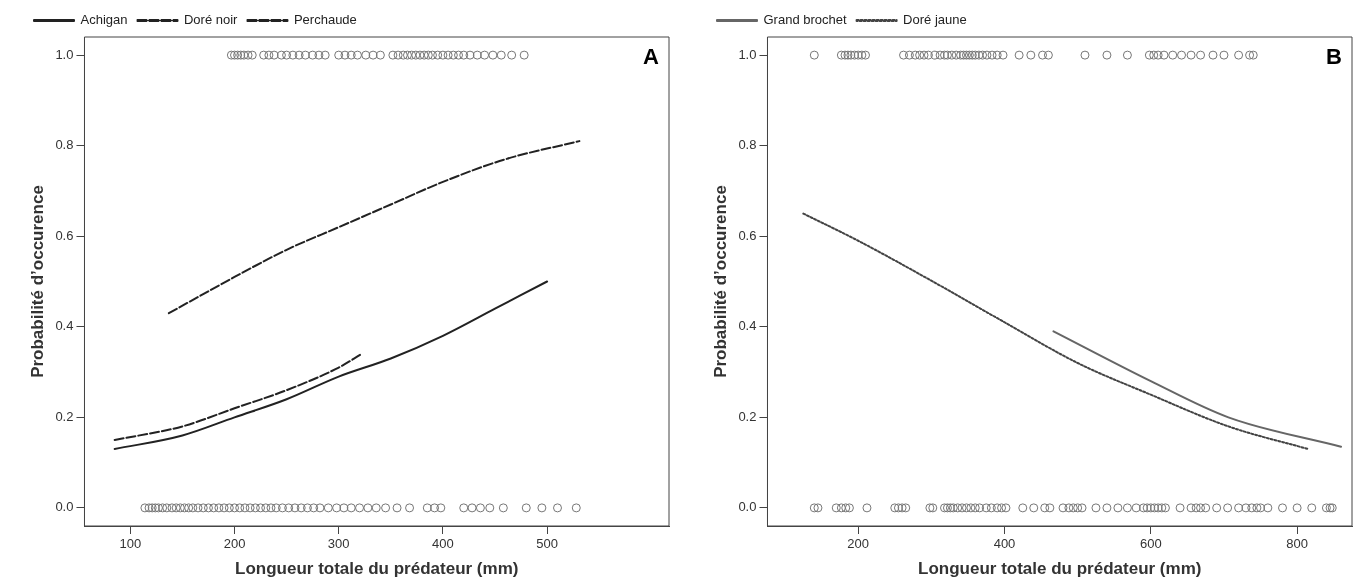  I want to click on x-tick-label: 500, so click(547, 544).